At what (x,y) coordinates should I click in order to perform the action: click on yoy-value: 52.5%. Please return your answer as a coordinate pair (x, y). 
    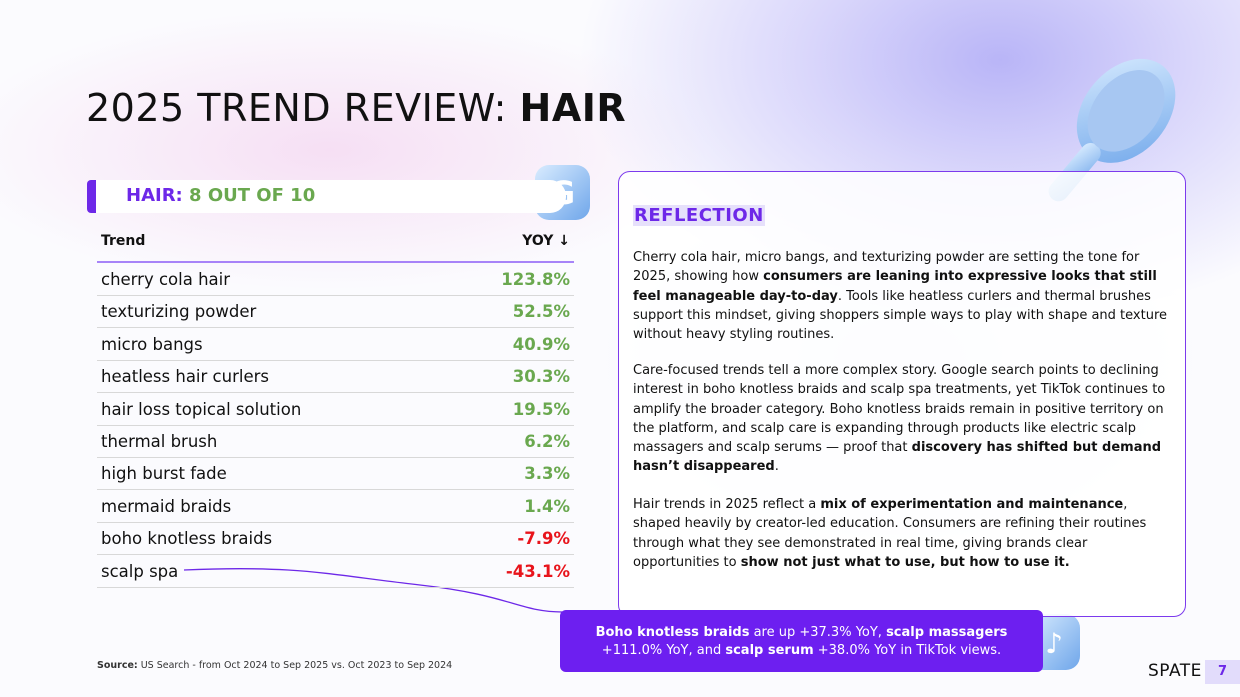
    Looking at the image, I should click on (541, 312).